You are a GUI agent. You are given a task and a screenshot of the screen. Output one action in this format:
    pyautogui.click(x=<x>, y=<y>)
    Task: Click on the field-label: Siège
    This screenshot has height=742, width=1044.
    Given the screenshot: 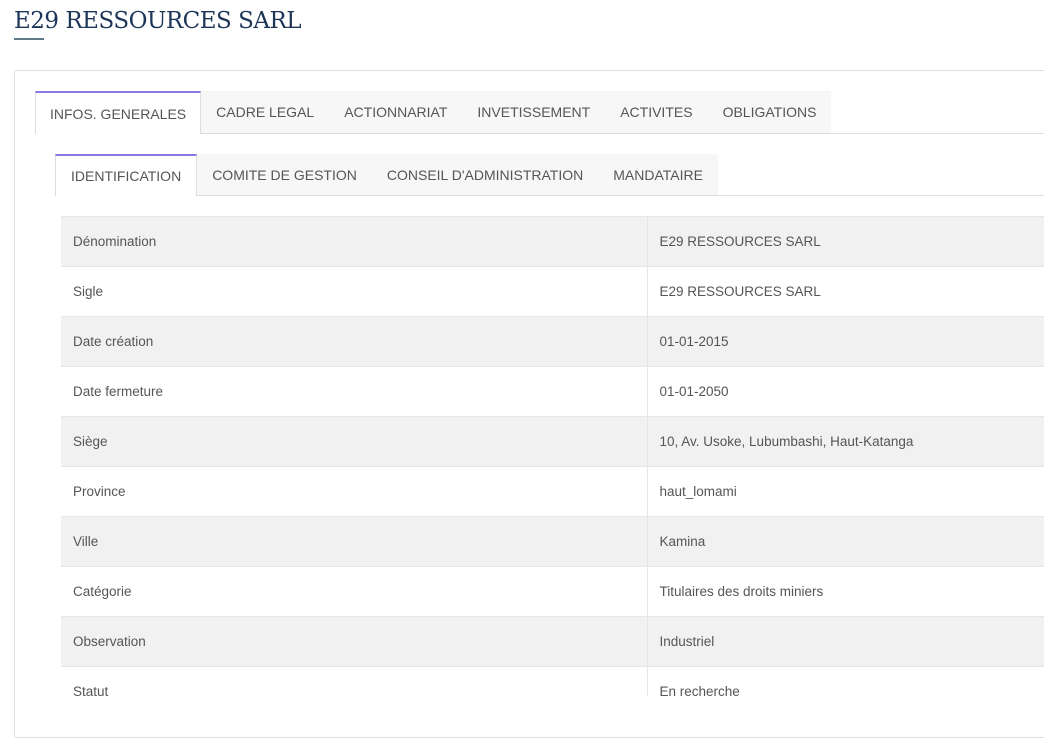 What is the action you would take?
    pyautogui.click(x=354, y=441)
    